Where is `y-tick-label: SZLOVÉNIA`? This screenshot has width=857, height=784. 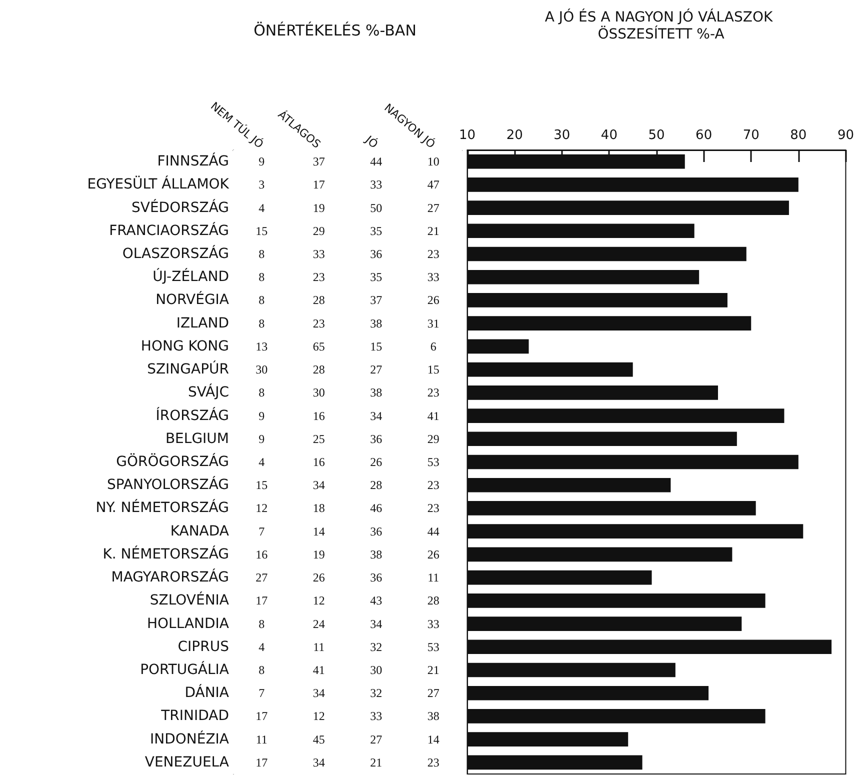 y-tick-label: SZLOVÉNIA is located at coordinates (190, 600).